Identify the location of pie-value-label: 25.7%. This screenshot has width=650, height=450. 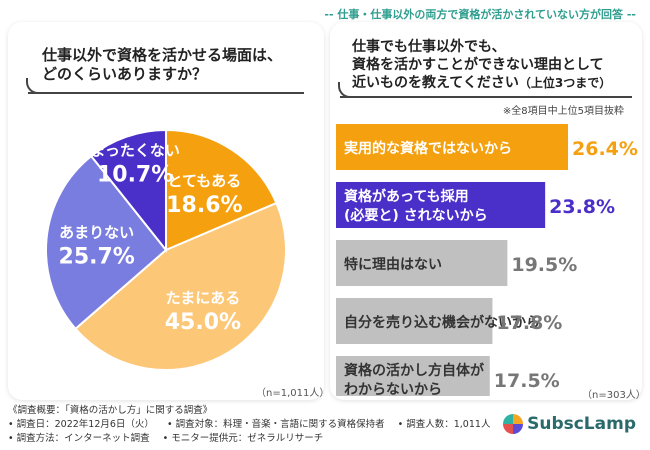
(97, 257).